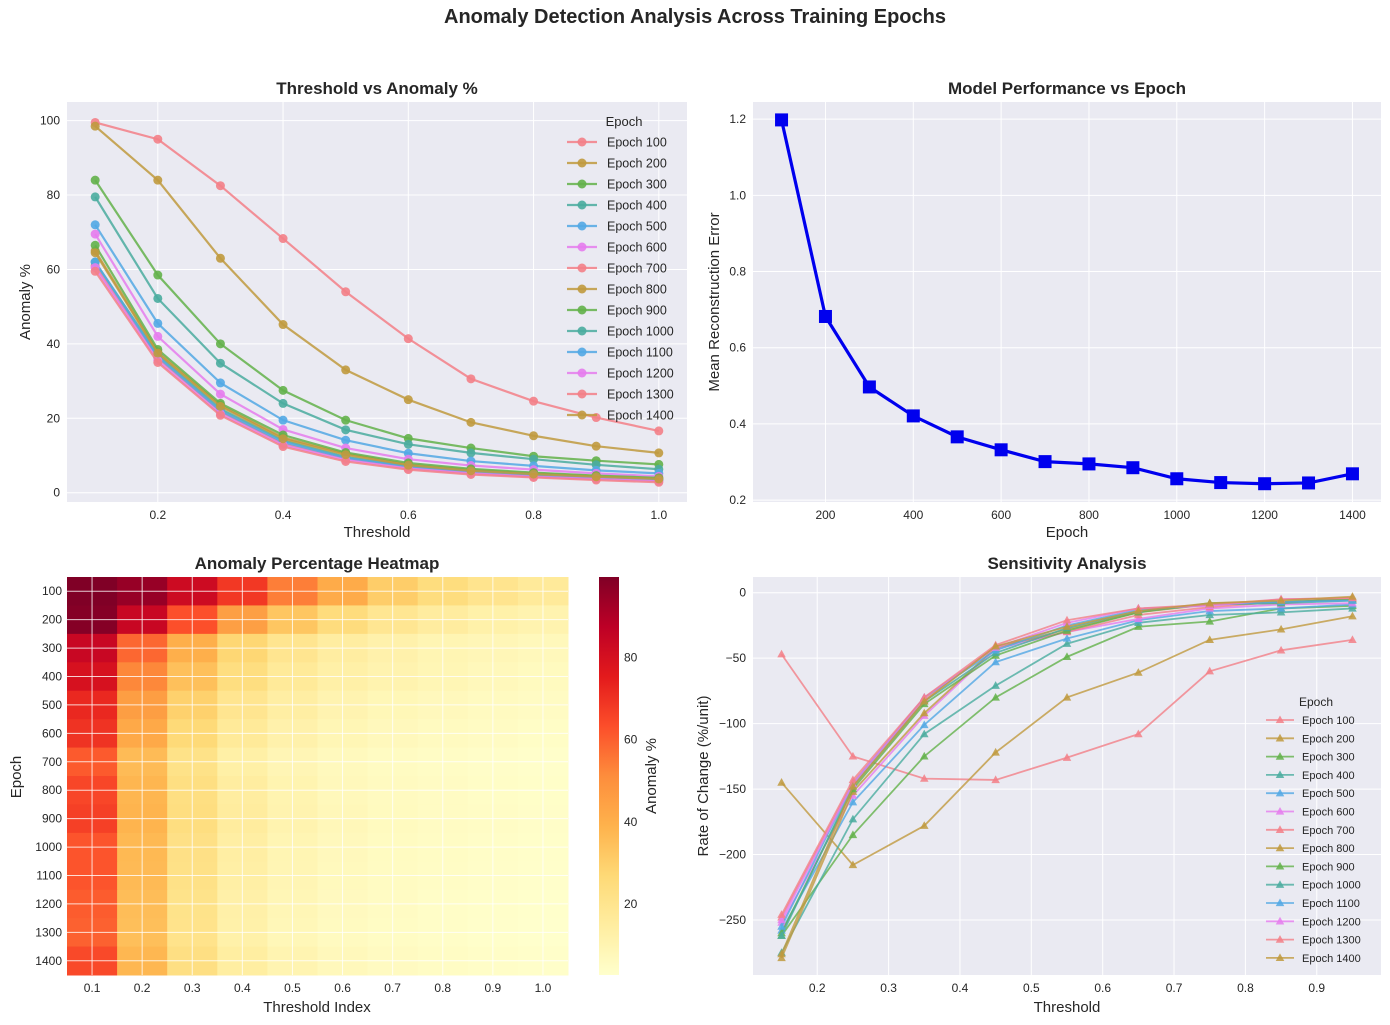 Image resolution: width=1390 pixels, height=1025 pixels. What do you see at coordinates (1331, 886) in the screenshot?
I see `legend-label: Epoch 1000` at bounding box center [1331, 886].